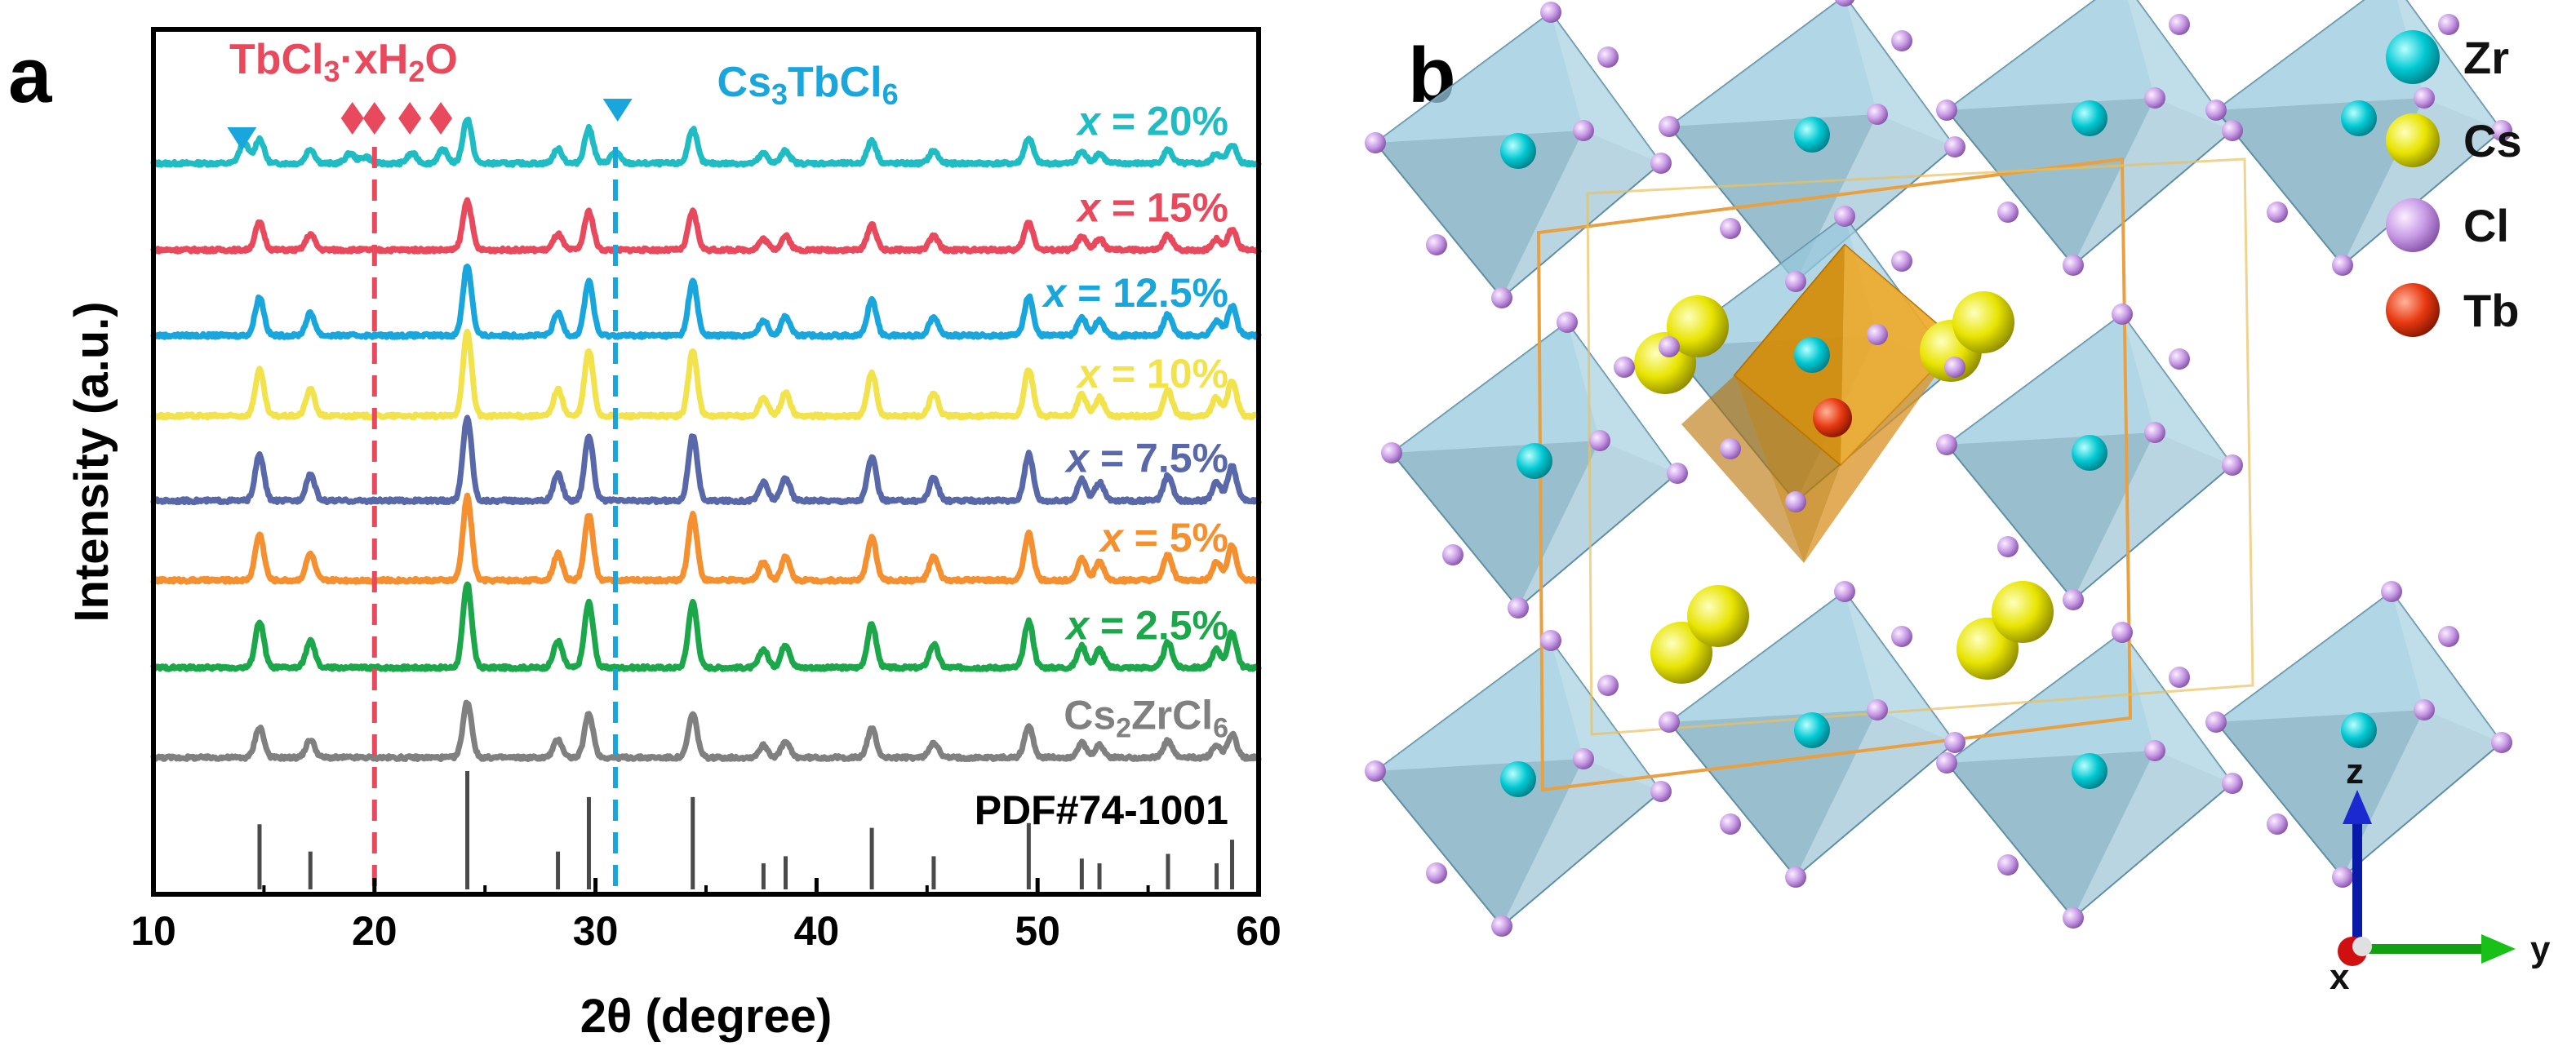 Image resolution: width=2576 pixels, height=1055 pixels. What do you see at coordinates (2486, 226) in the screenshot?
I see `svg-text: Cl` at bounding box center [2486, 226].